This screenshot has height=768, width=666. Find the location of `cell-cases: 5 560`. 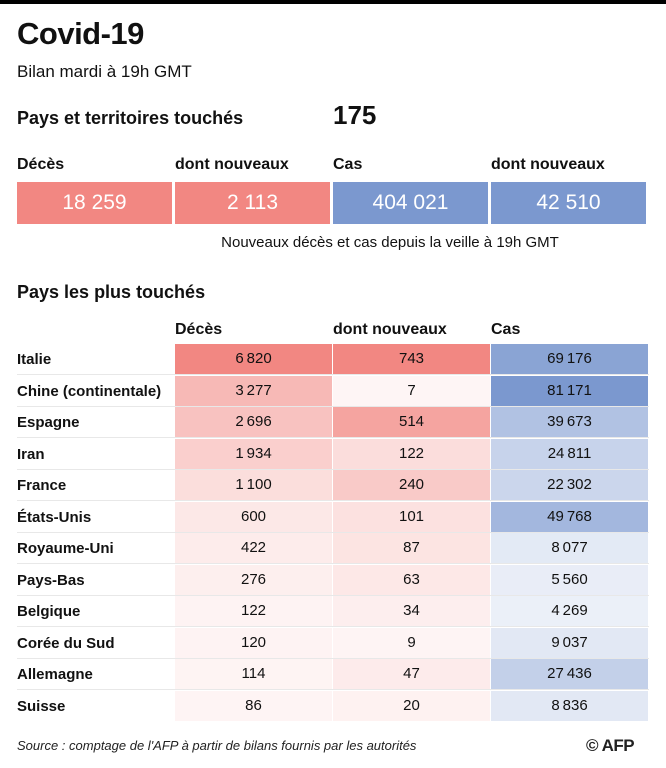

cell-cases: 5 560 is located at coordinates (569, 579).